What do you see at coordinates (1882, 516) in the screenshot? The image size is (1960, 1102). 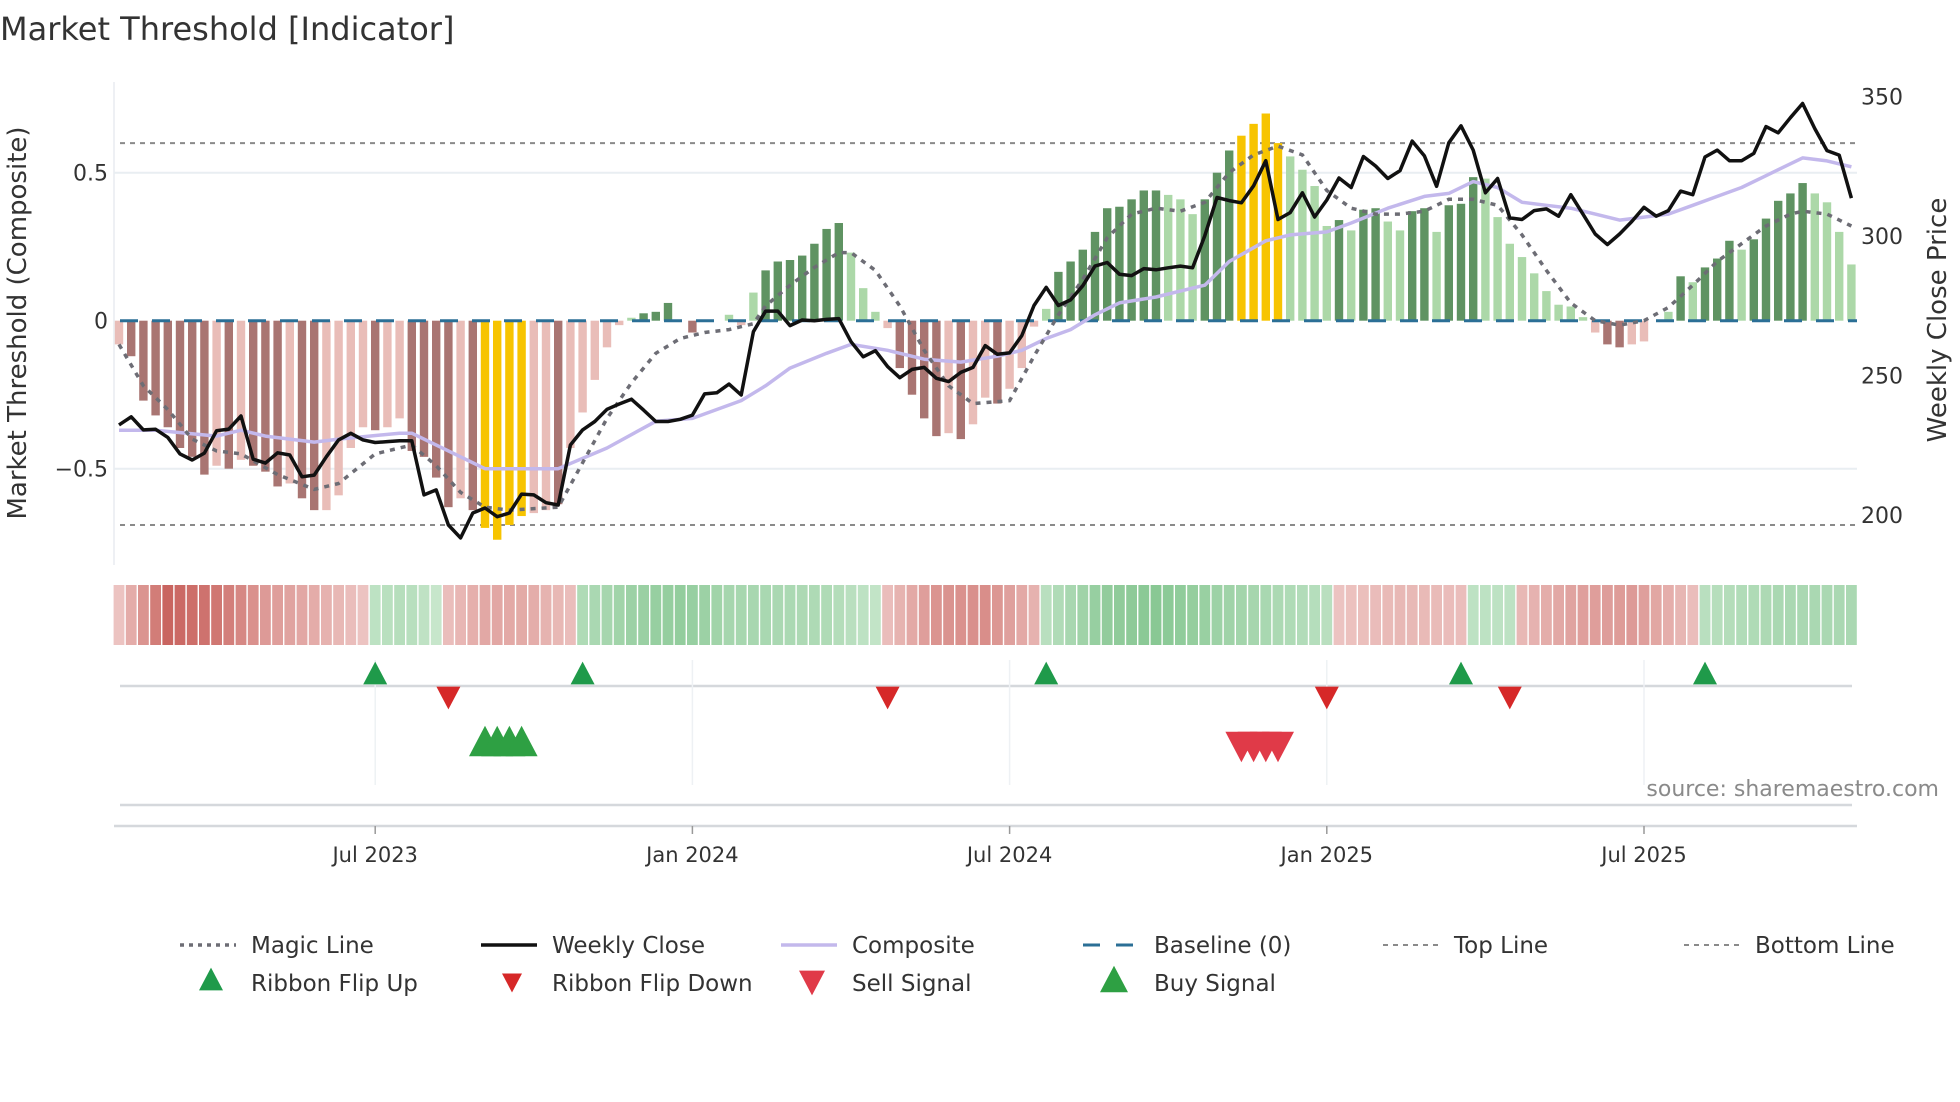 I see `right-tick-label: 200` at bounding box center [1882, 516].